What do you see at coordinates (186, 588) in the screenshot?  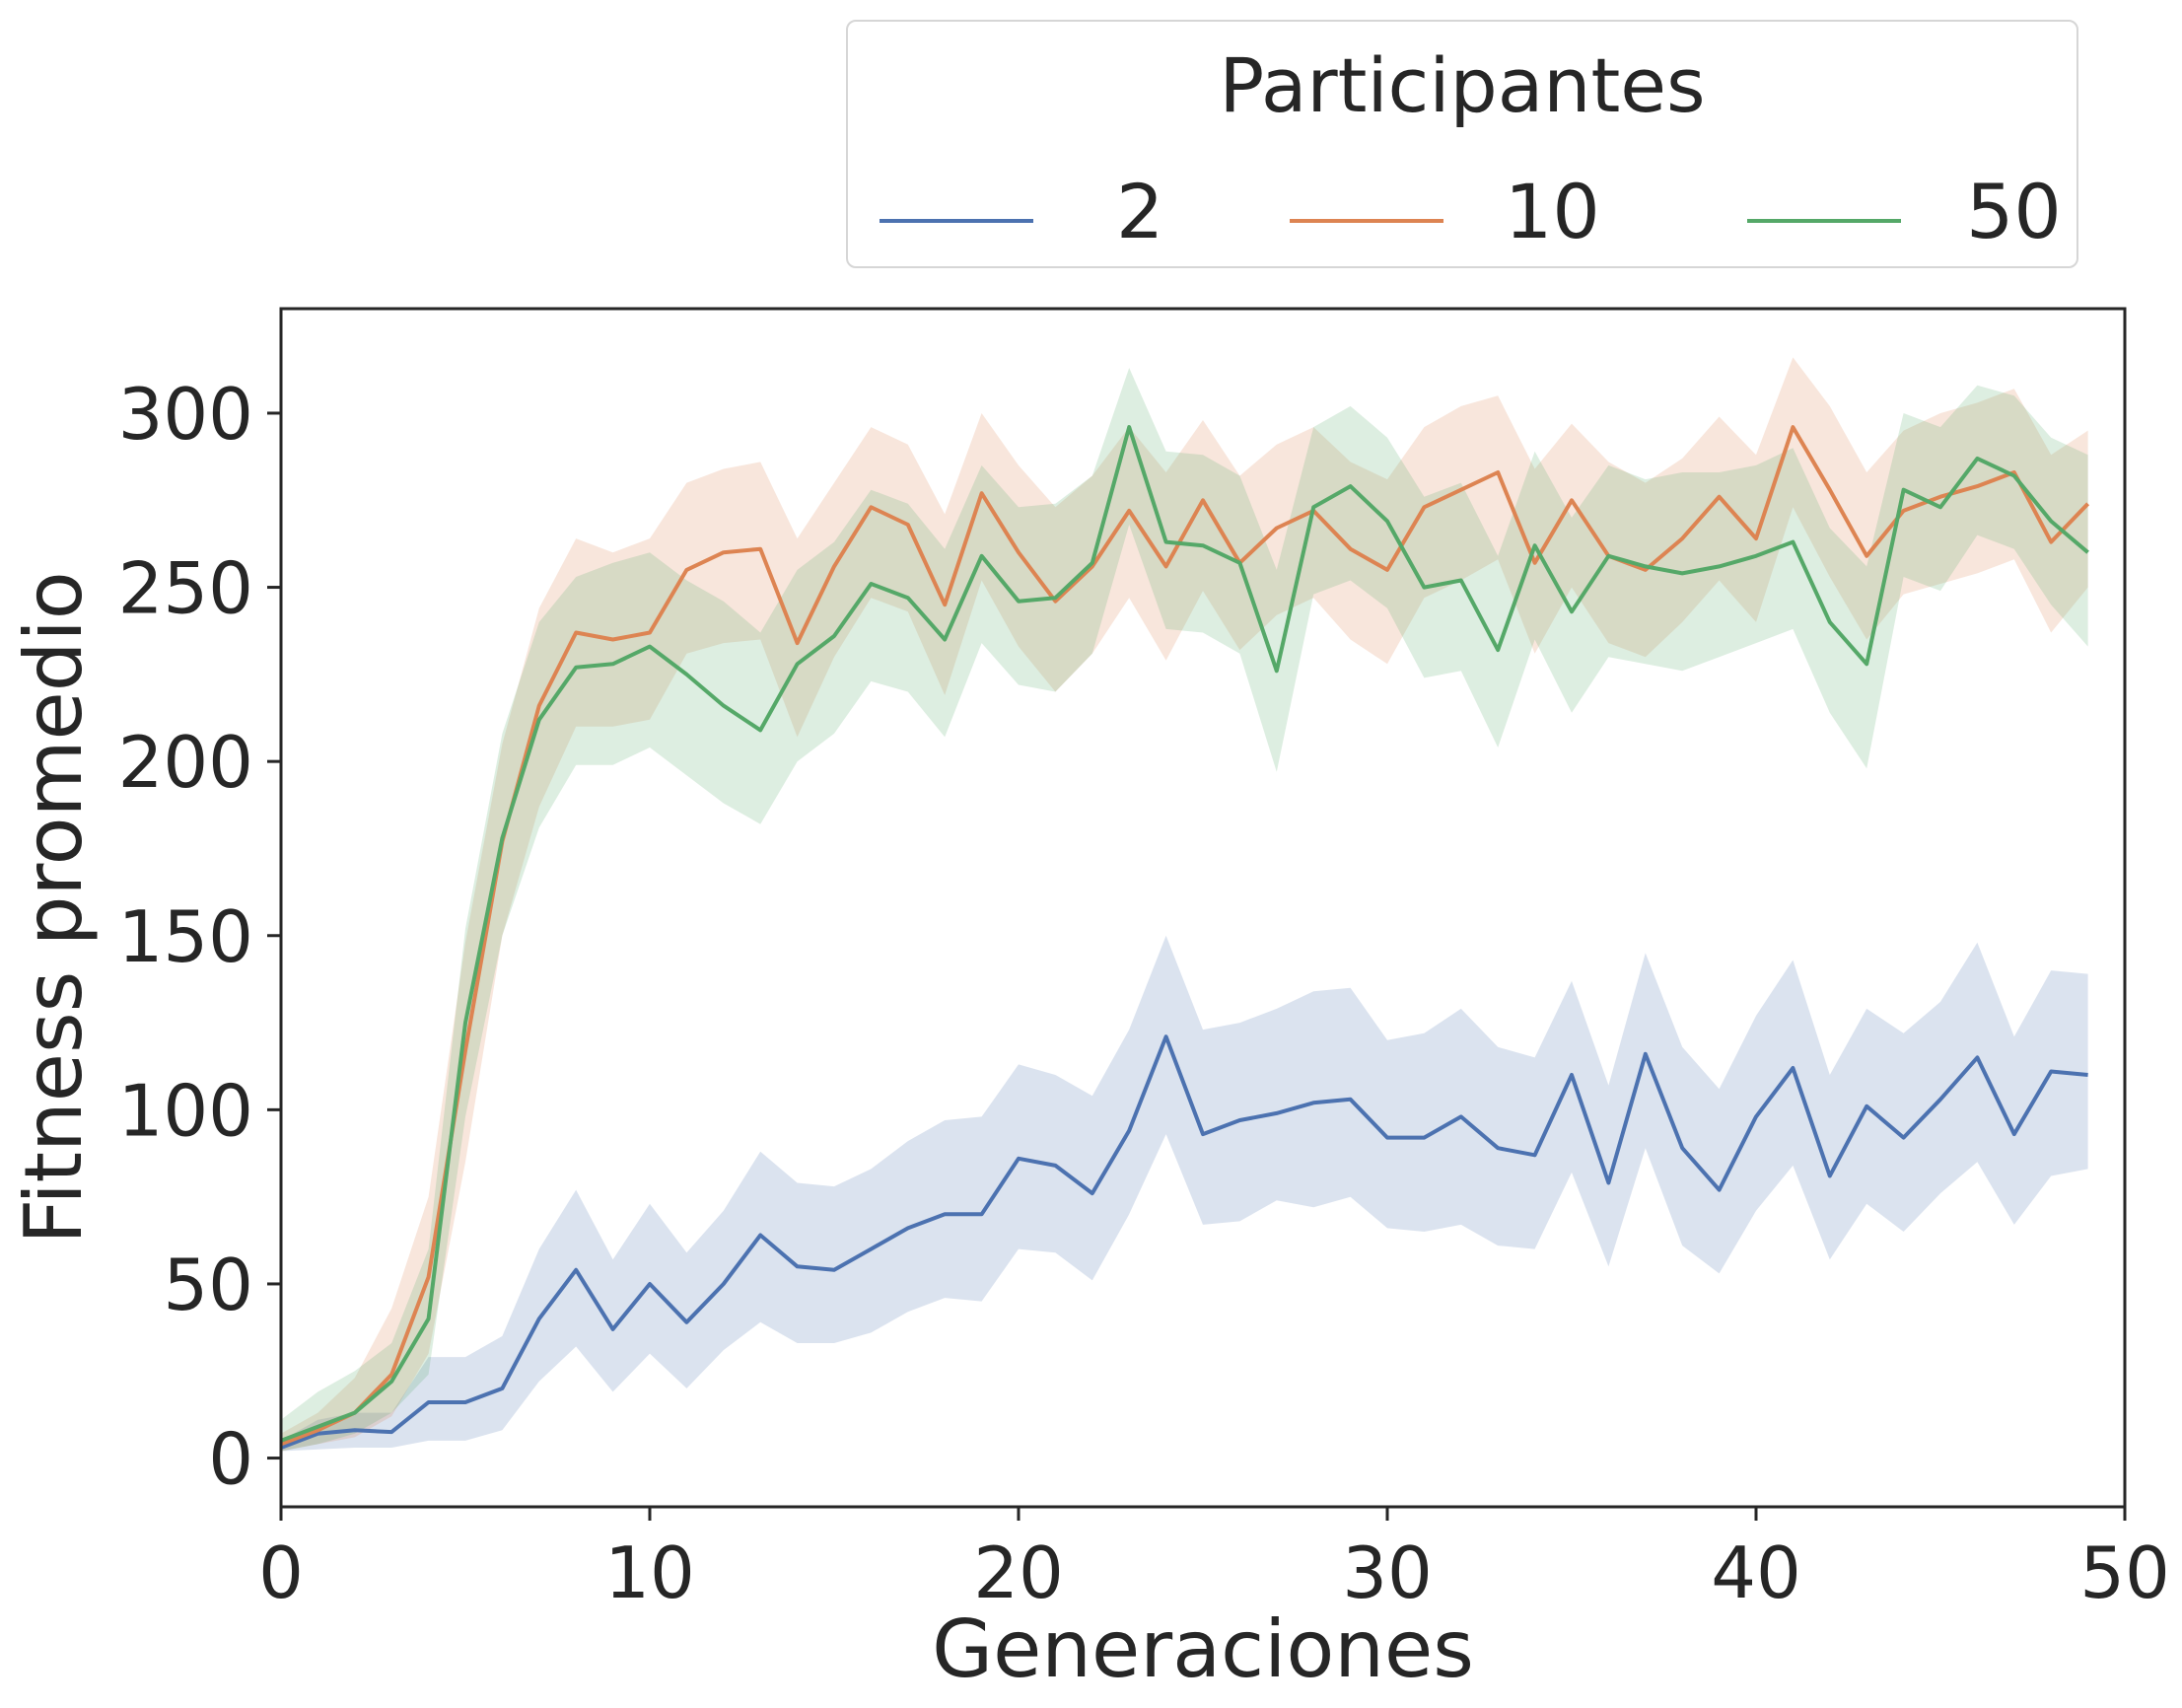 I see `y-tick-label: 250` at bounding box center [186, 588].